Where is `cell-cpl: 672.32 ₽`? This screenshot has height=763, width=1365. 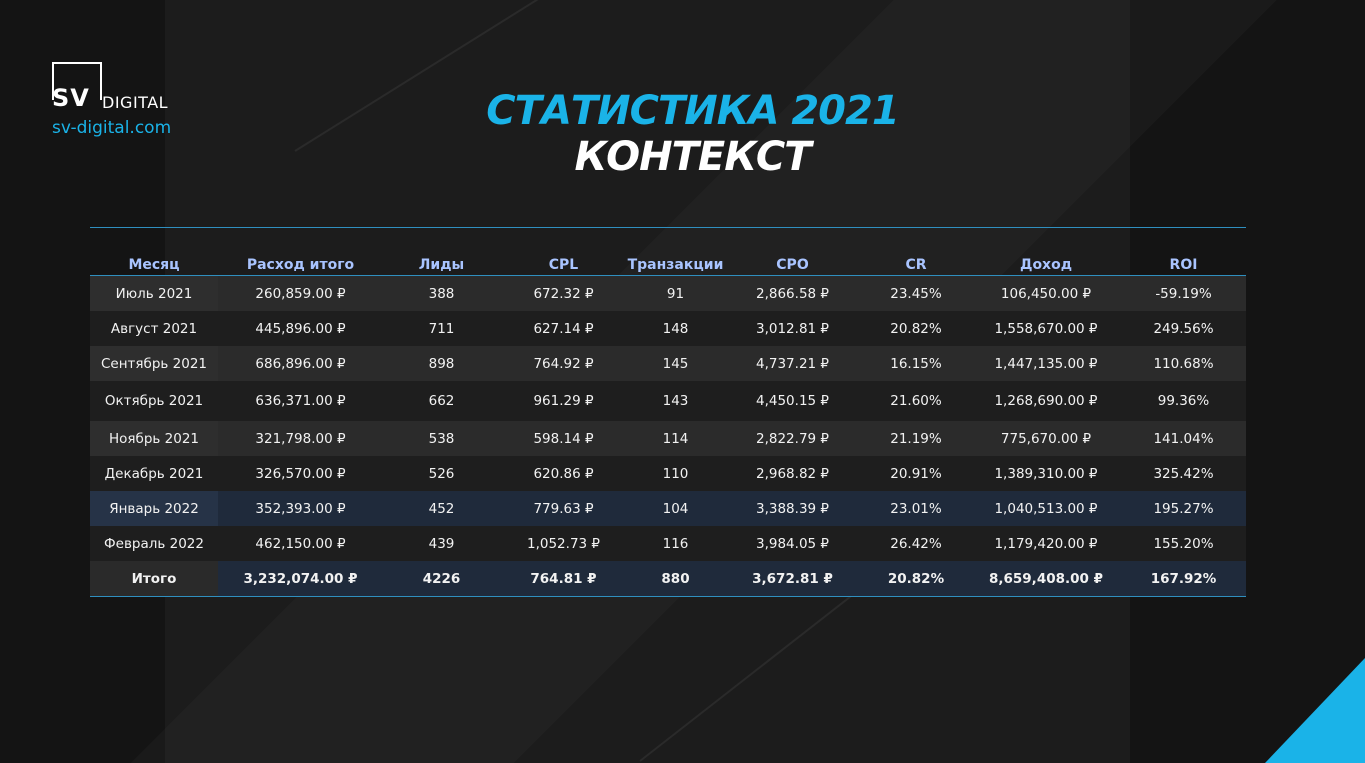
cell-cpl: 672.32 ₽ is located at coordinates (563, 293).